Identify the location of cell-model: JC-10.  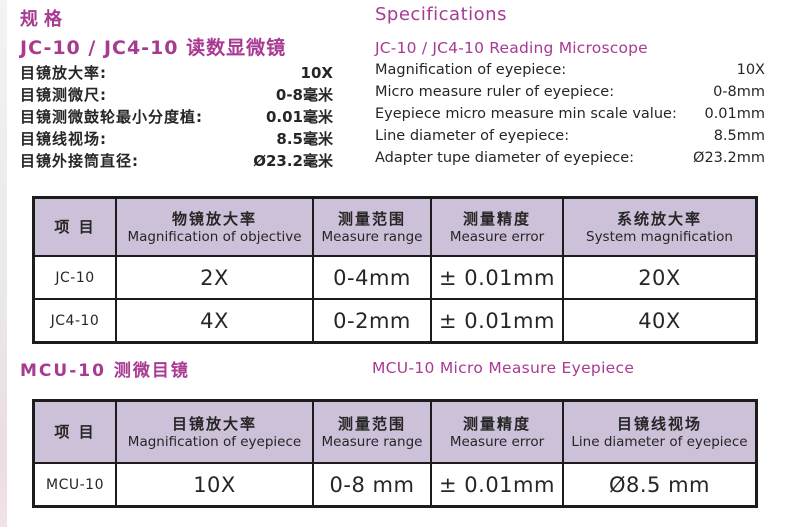
(75, 277).